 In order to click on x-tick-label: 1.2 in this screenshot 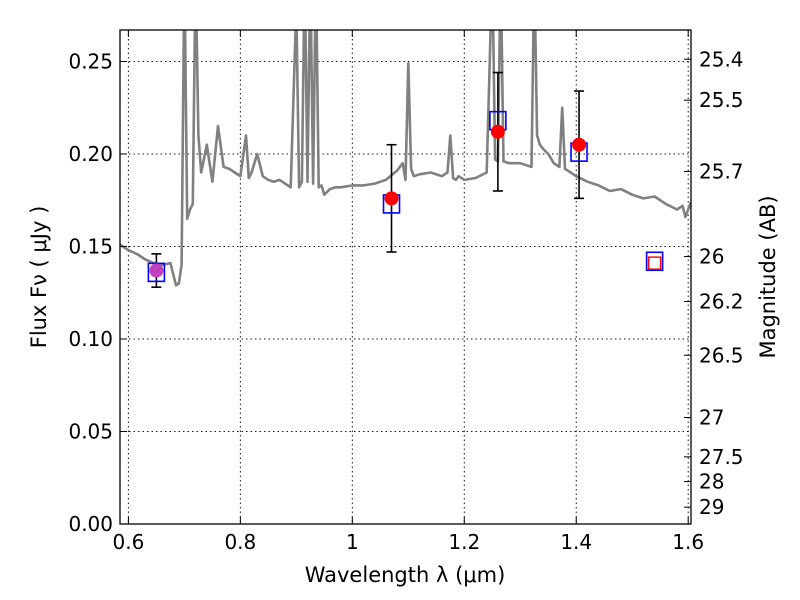, I will do `click(464, 542)`.